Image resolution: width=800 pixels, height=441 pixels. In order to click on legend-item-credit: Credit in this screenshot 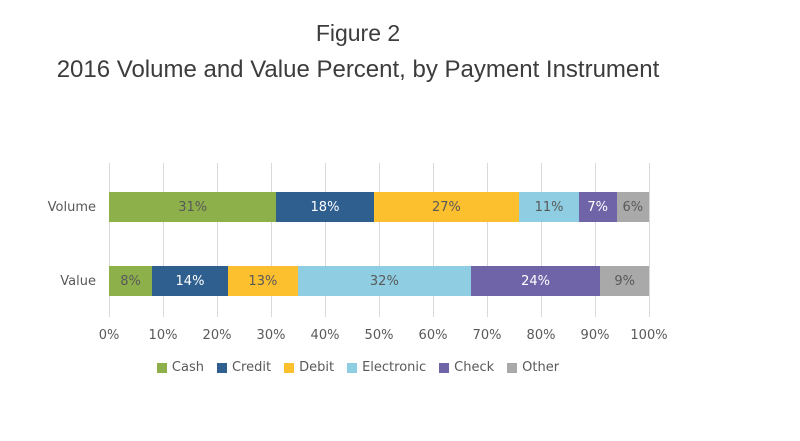, I will do `click(244, 367)`.